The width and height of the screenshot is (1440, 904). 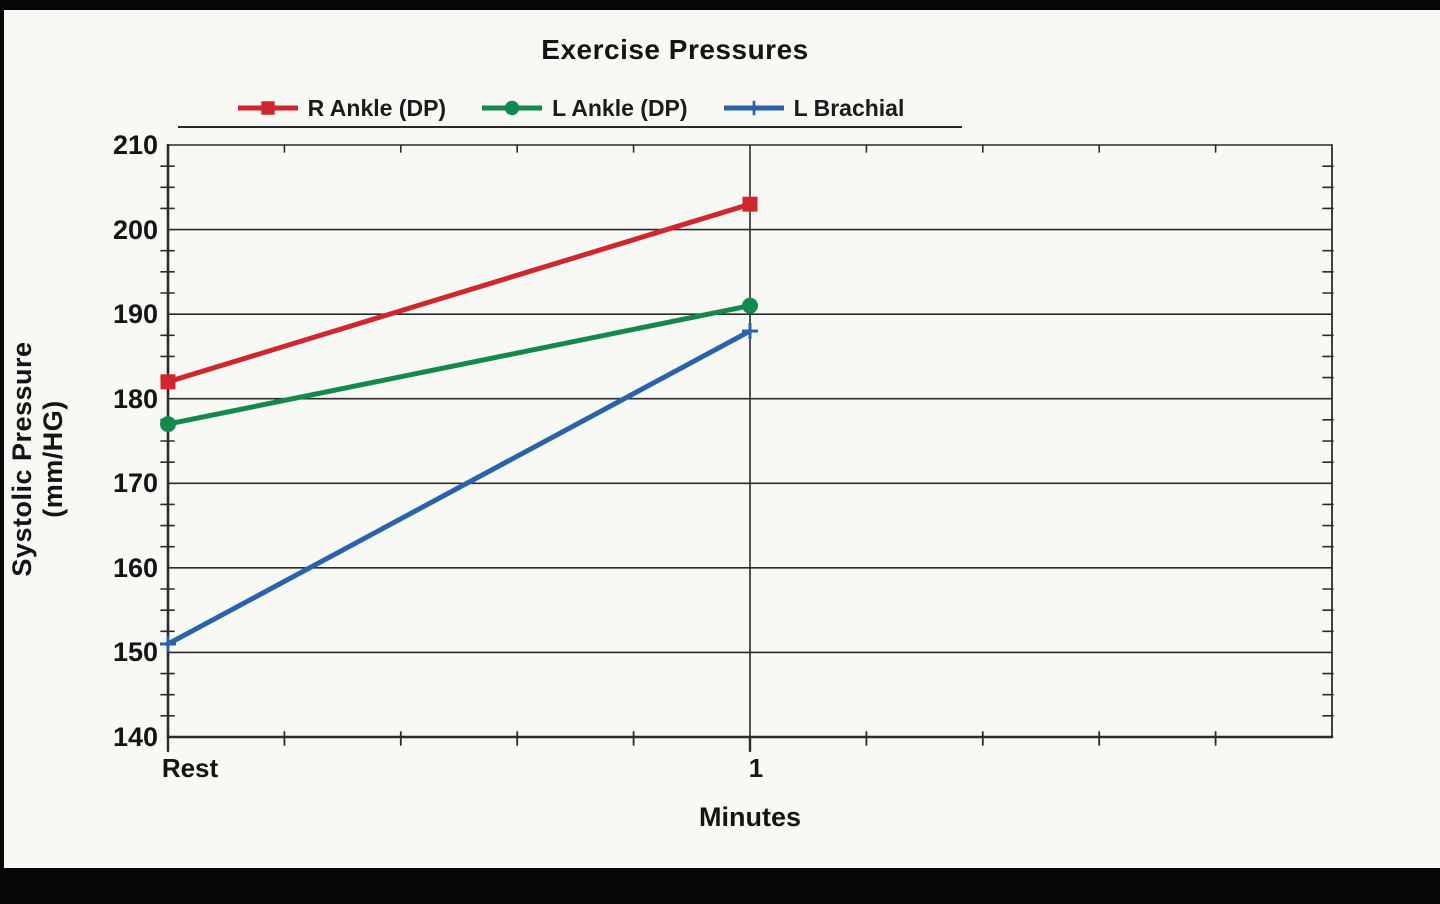 I want to click on legend-item-1: L Ankle (DP), so click(x=584, y=108).